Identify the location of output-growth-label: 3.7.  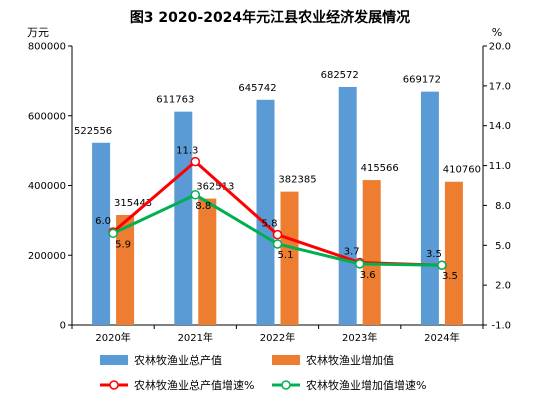
(352, 252).